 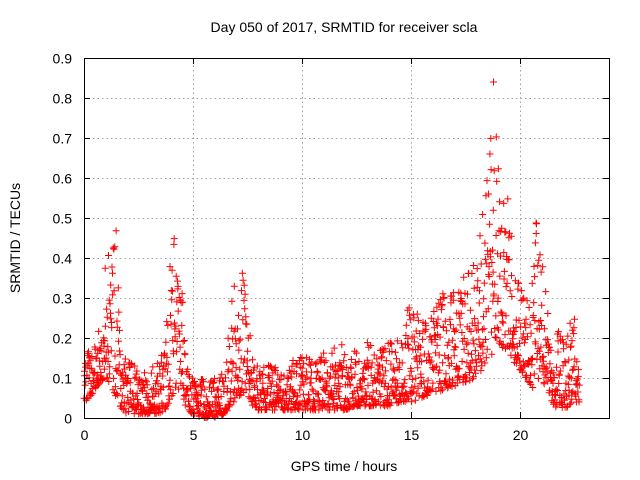 I want to click on y-tick-label: 0.1, so click(x=63, y=379).